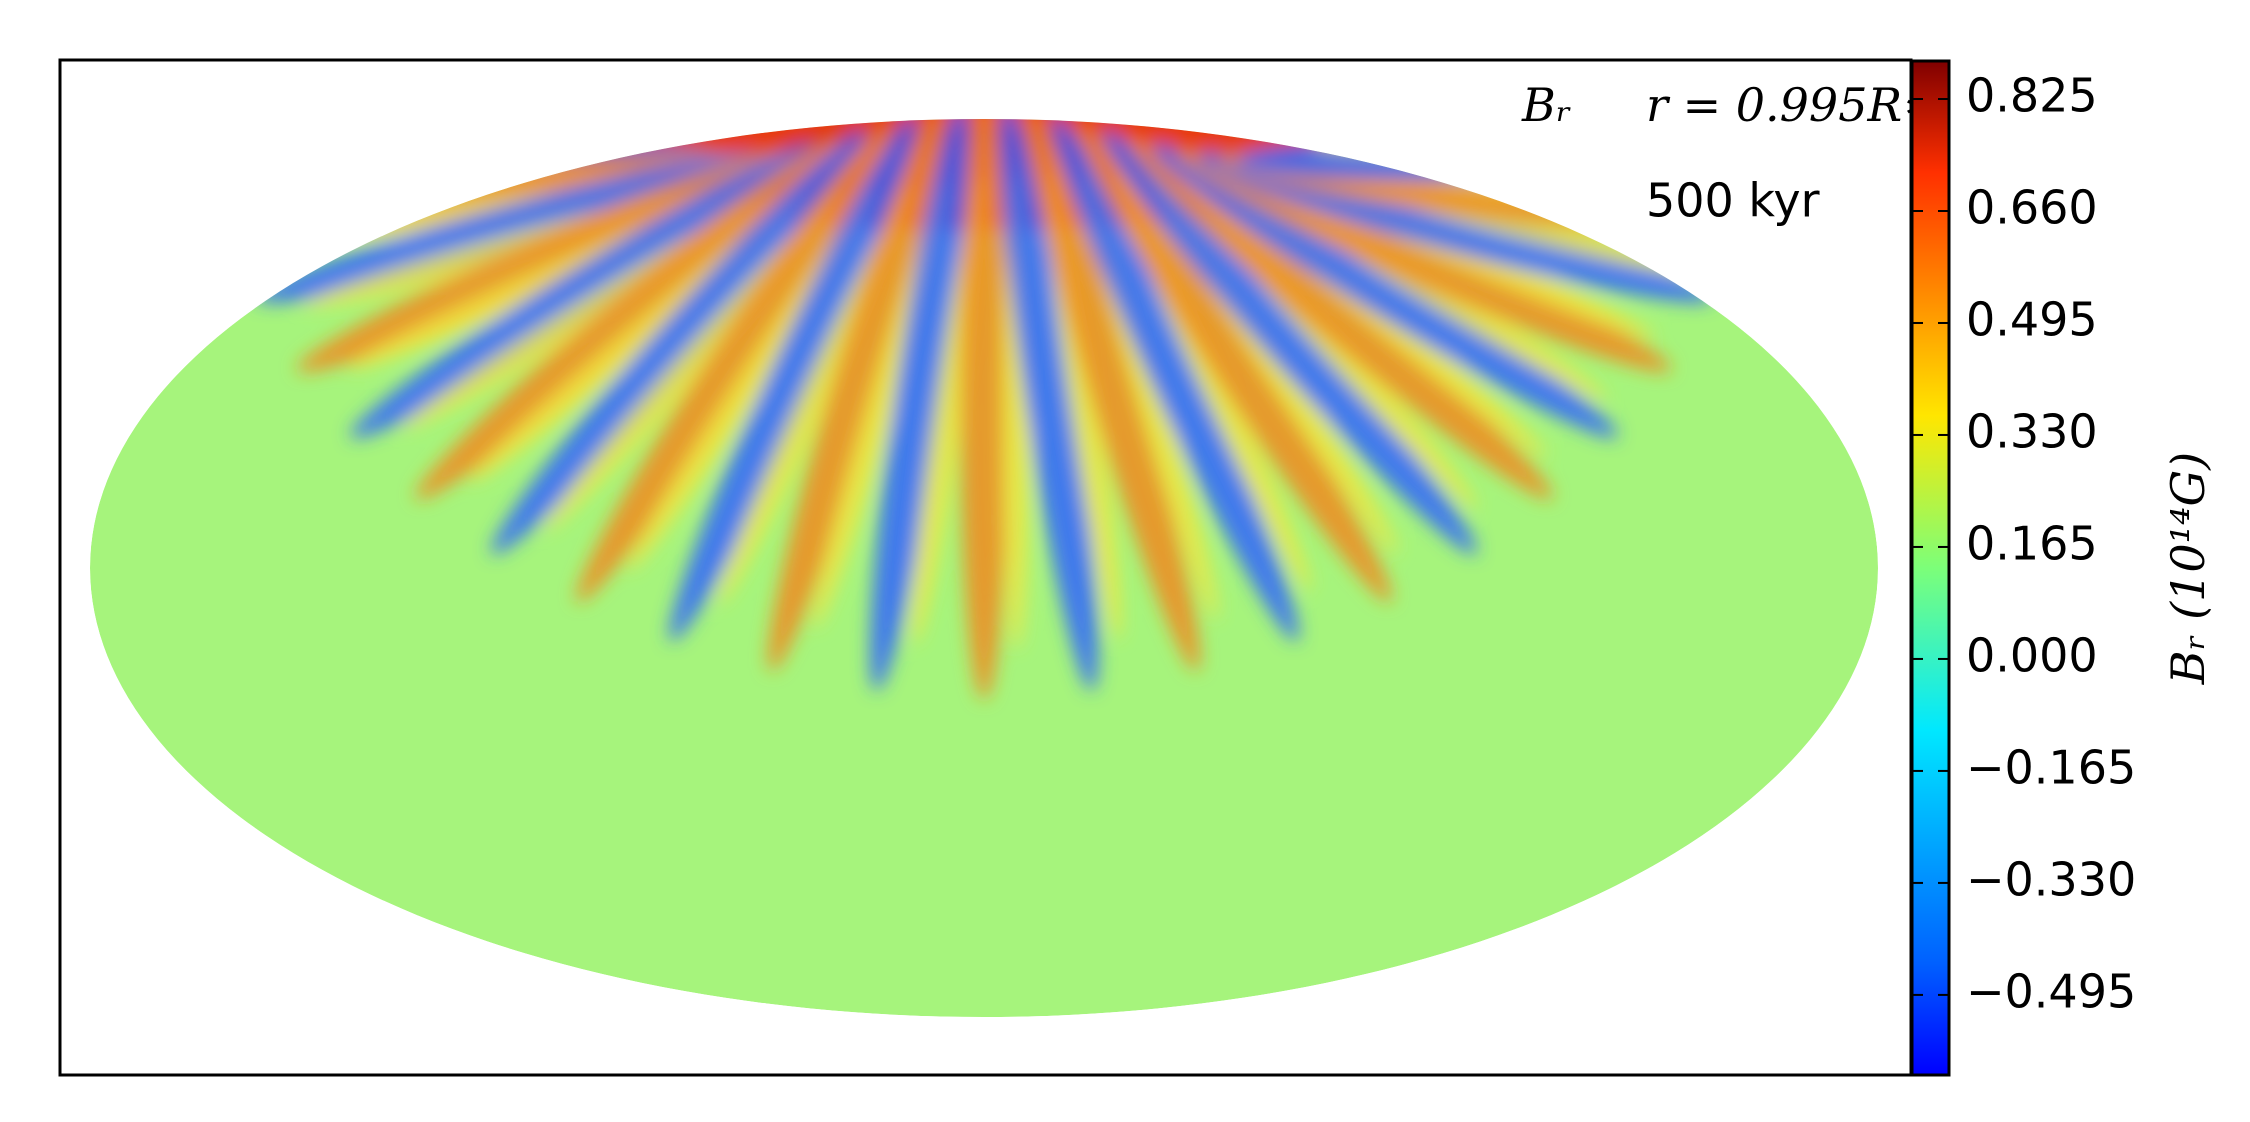  What do you see at coordinates (1930, 568) in the screenshot?
I see `colorbar` at bounding box center [1930, 568].